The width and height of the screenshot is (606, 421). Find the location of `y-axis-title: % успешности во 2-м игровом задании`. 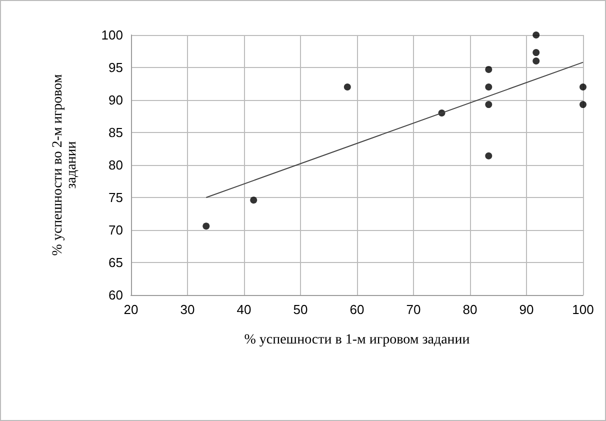

y-axis-title: % успешности во 2-м игровом задании is located at coordinates (65, 165).